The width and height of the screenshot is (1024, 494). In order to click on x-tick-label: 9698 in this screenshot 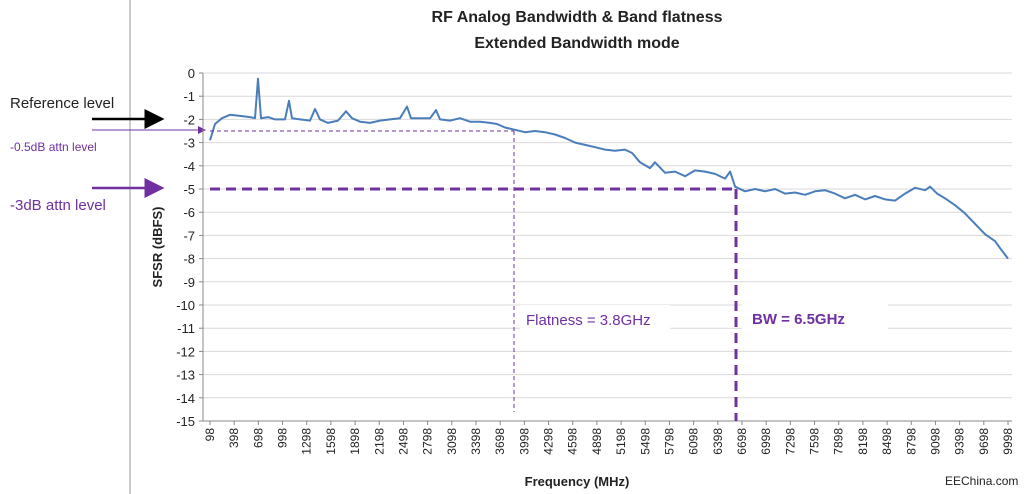, I will do `click(984, 441)`.